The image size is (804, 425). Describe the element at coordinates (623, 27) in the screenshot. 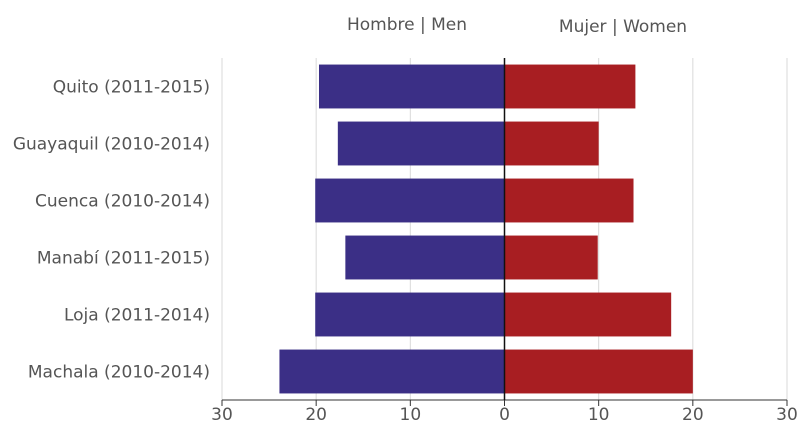

I see `legend-women: Mujer | Women` at that location.